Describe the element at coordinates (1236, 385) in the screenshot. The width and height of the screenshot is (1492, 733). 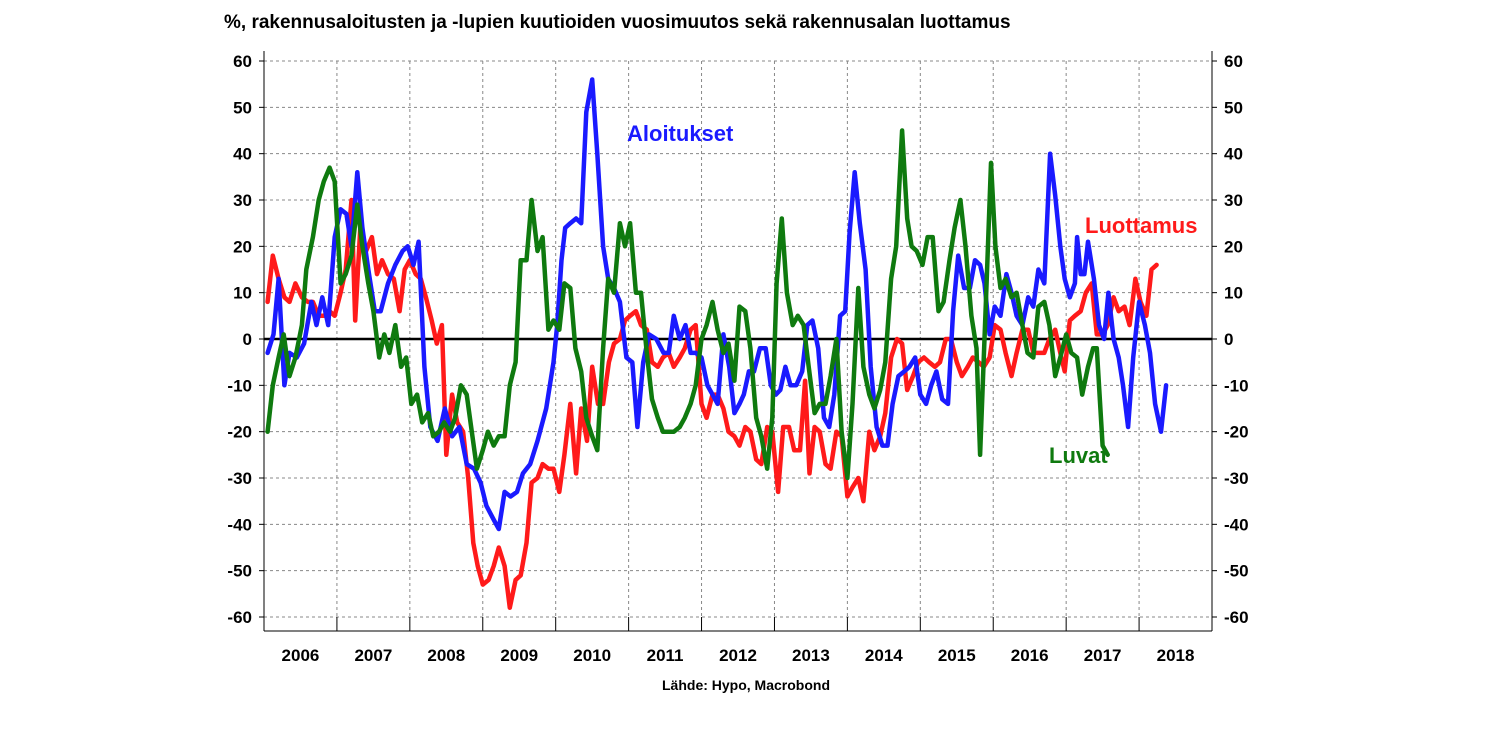
I see `y-tick-label-right: -10` at that location.